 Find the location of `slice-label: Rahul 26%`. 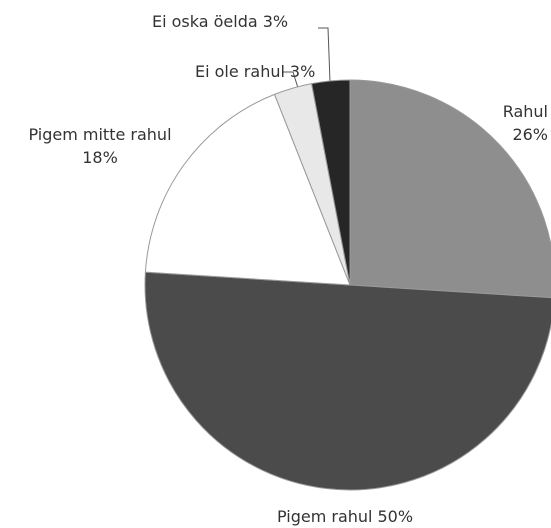

slice-label: Rahul 26% is located at coordinates (525, 123).